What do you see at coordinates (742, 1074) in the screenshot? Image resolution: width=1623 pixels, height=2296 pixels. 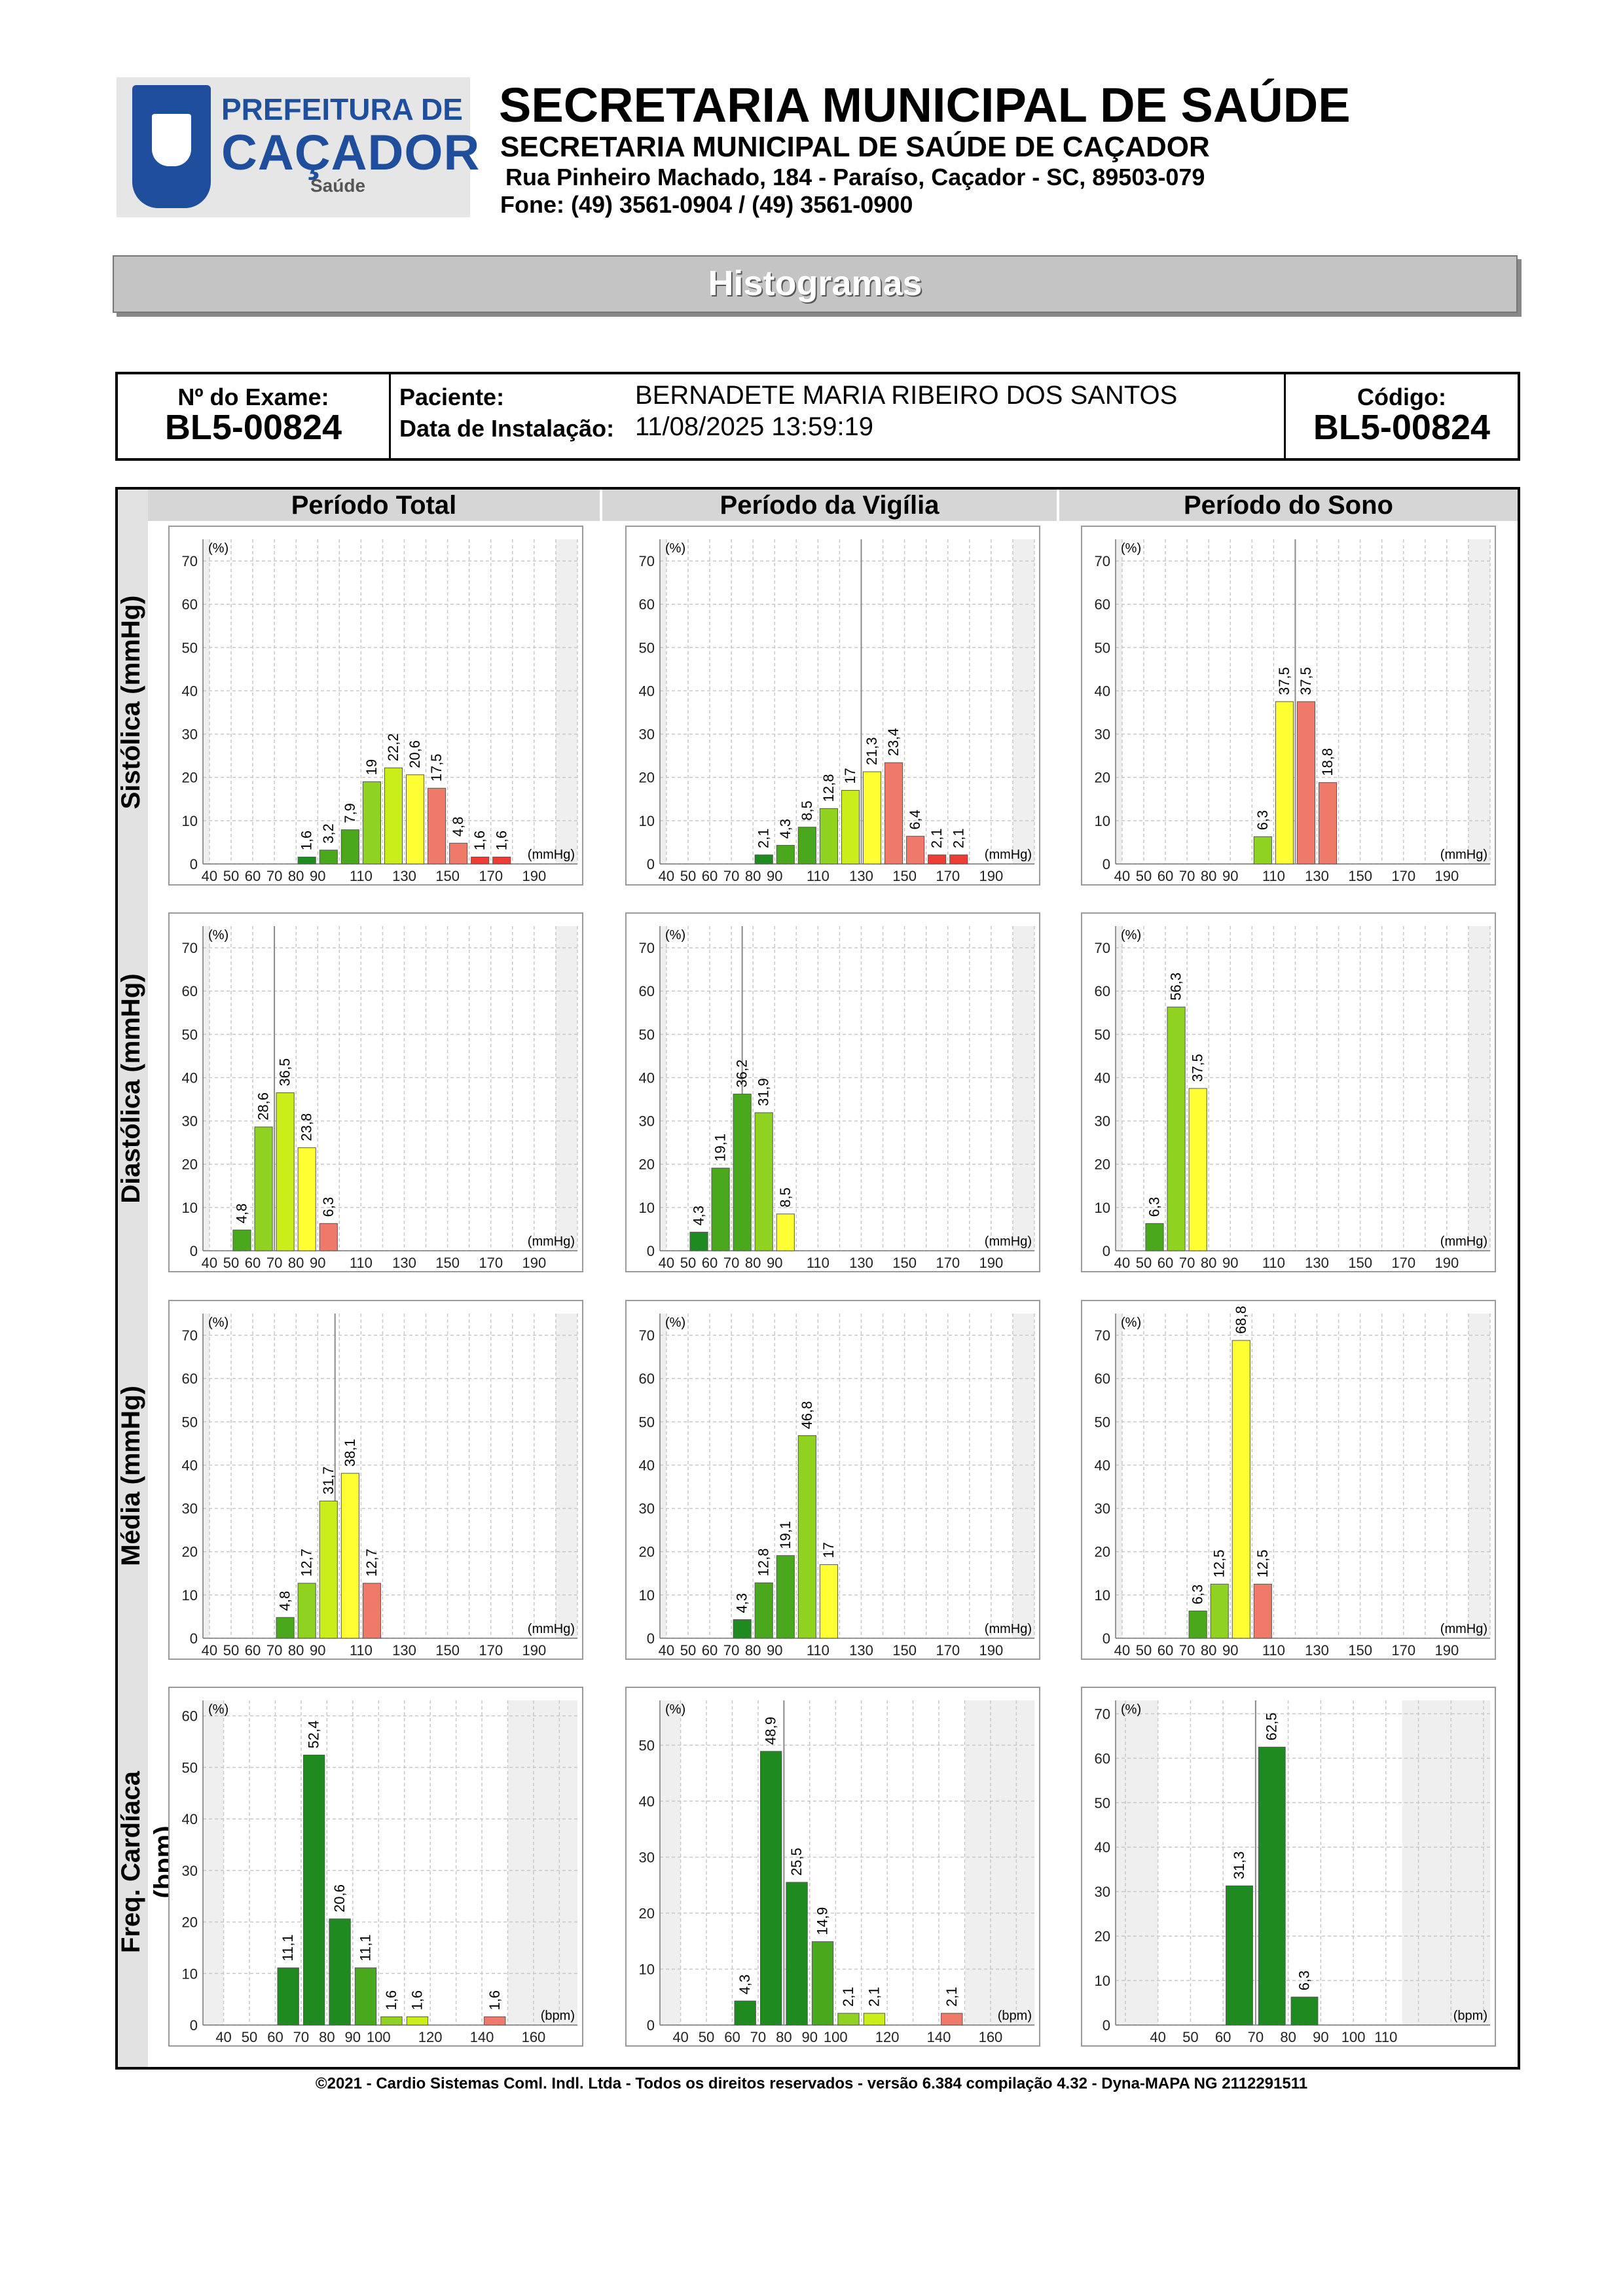 I see `bar-value-label: 36,2` at bounding box center [742, 1074].